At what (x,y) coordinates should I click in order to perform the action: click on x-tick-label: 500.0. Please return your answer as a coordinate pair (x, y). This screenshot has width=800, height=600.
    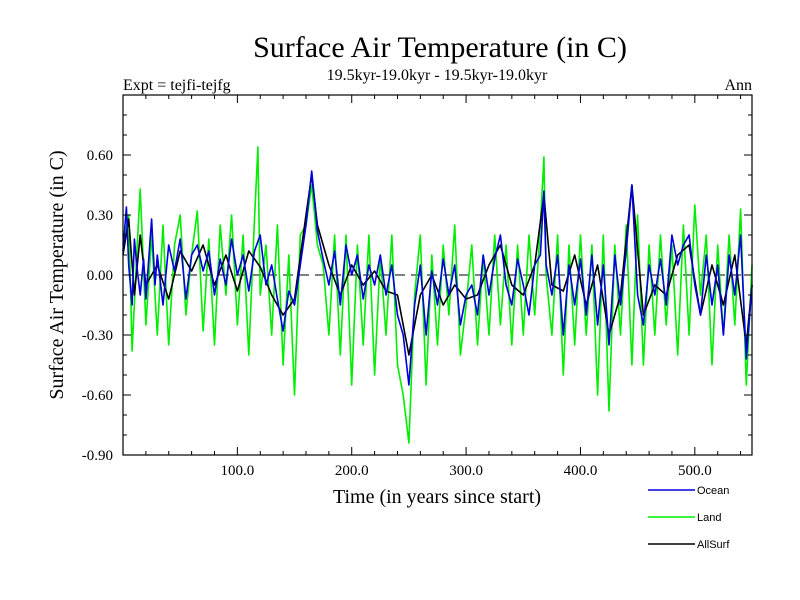
    Looking at the image, I should click on (695, 471).